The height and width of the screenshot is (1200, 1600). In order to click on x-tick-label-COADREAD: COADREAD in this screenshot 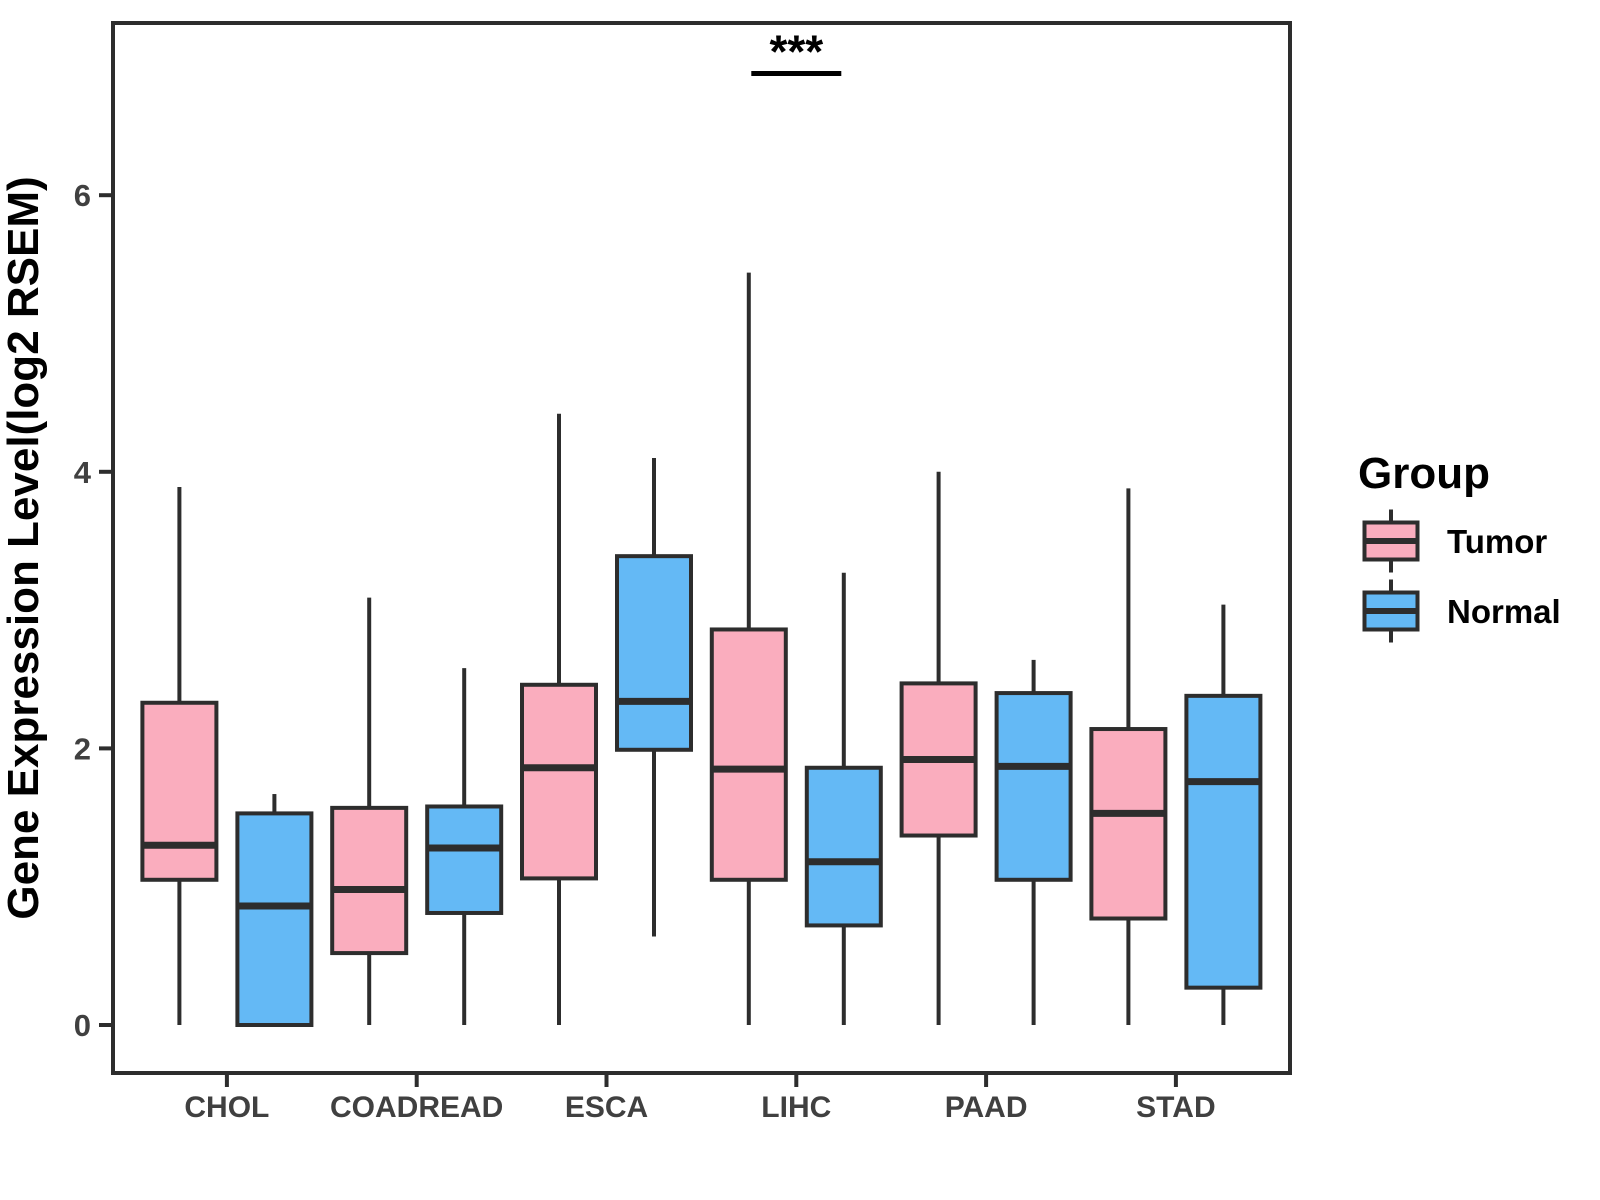, I will do `click(416, 1107)`.